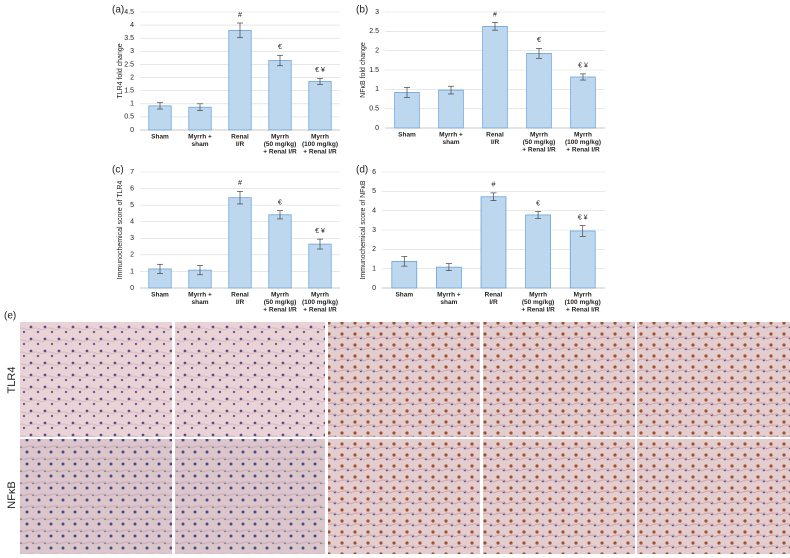 The image size is (790, 558). I want to click on y-tick-label: 1.5, so click(129, 91).